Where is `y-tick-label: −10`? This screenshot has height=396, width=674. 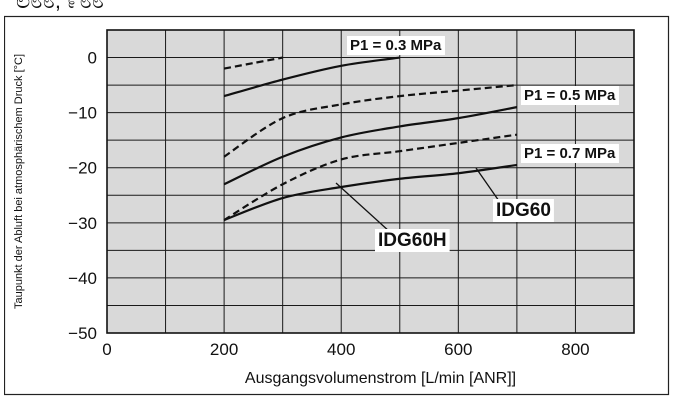 y-tick-label: −10 is located at coordinates (82, 113).